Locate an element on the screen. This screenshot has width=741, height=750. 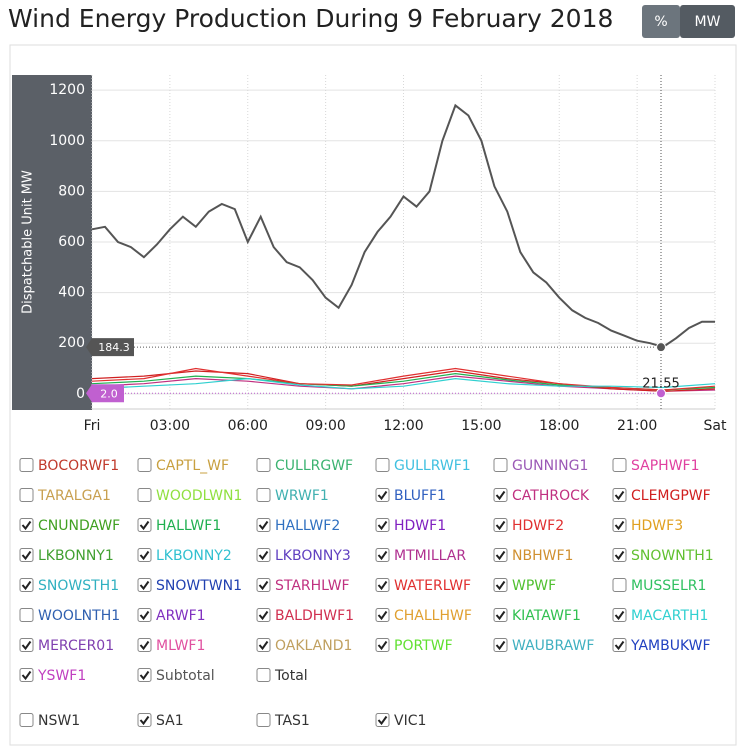
unit-label: SNOWNTH1 is located at coordinates (672, 556).